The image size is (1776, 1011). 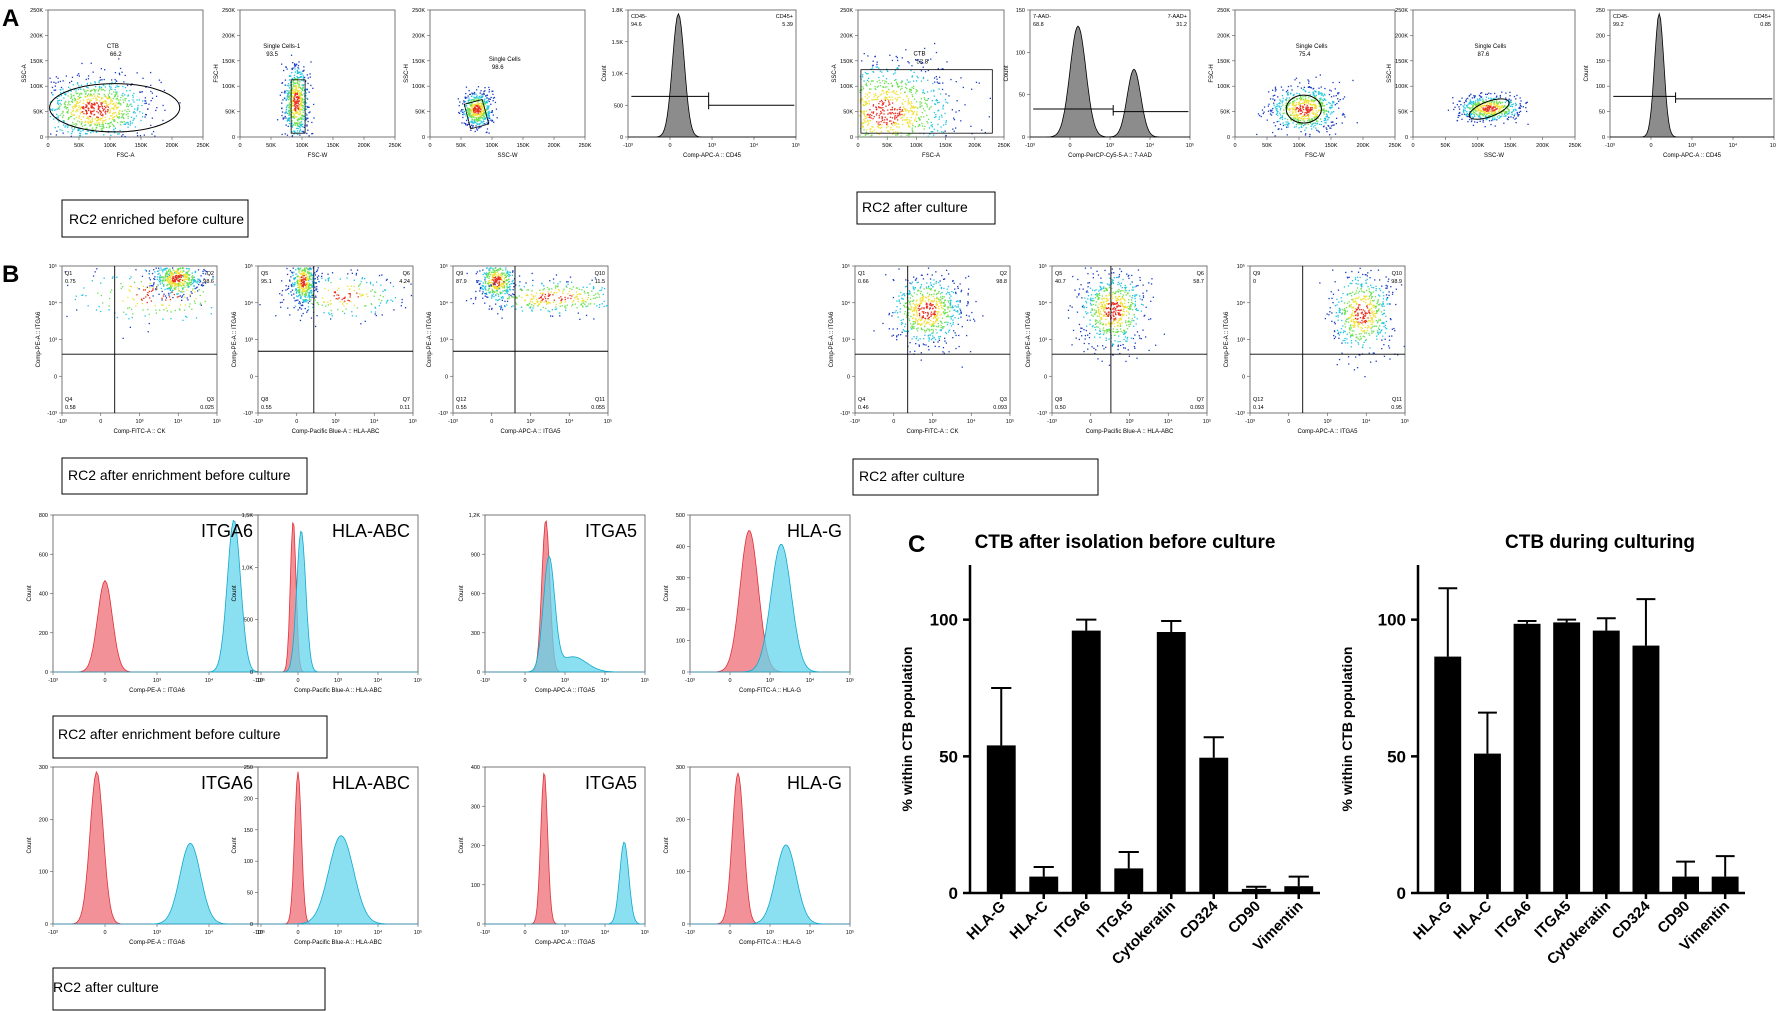 What do you see at coordinates (100, 422) in the screenshot?
I see `row-b-plot-1-xtick-label: 0` at bounding box center [100, 422].